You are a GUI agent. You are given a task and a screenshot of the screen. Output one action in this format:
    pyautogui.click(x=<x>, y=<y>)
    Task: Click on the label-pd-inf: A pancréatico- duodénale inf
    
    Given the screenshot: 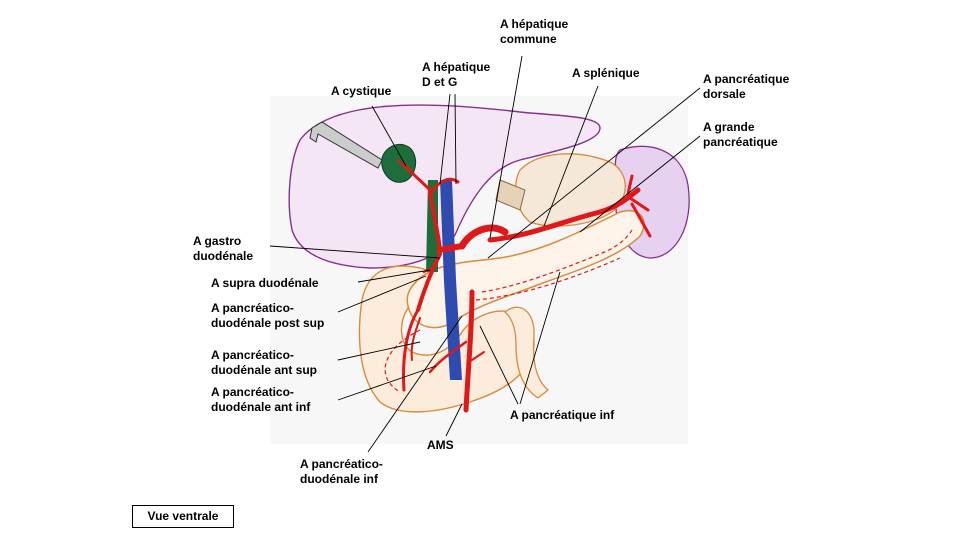 What is the action you would take?
    pyautogui.click(x=341, y=472)
    